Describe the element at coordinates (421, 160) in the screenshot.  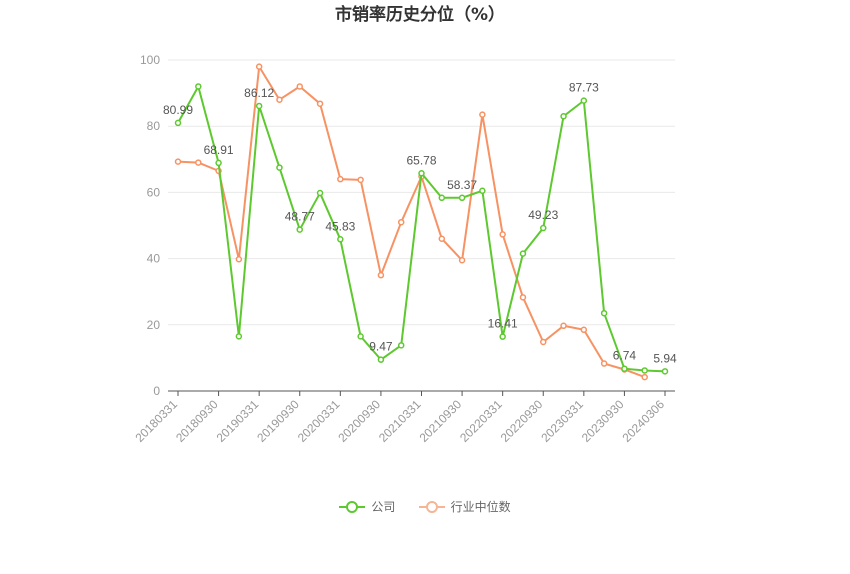
I see `data-label: 65.78` at that location.